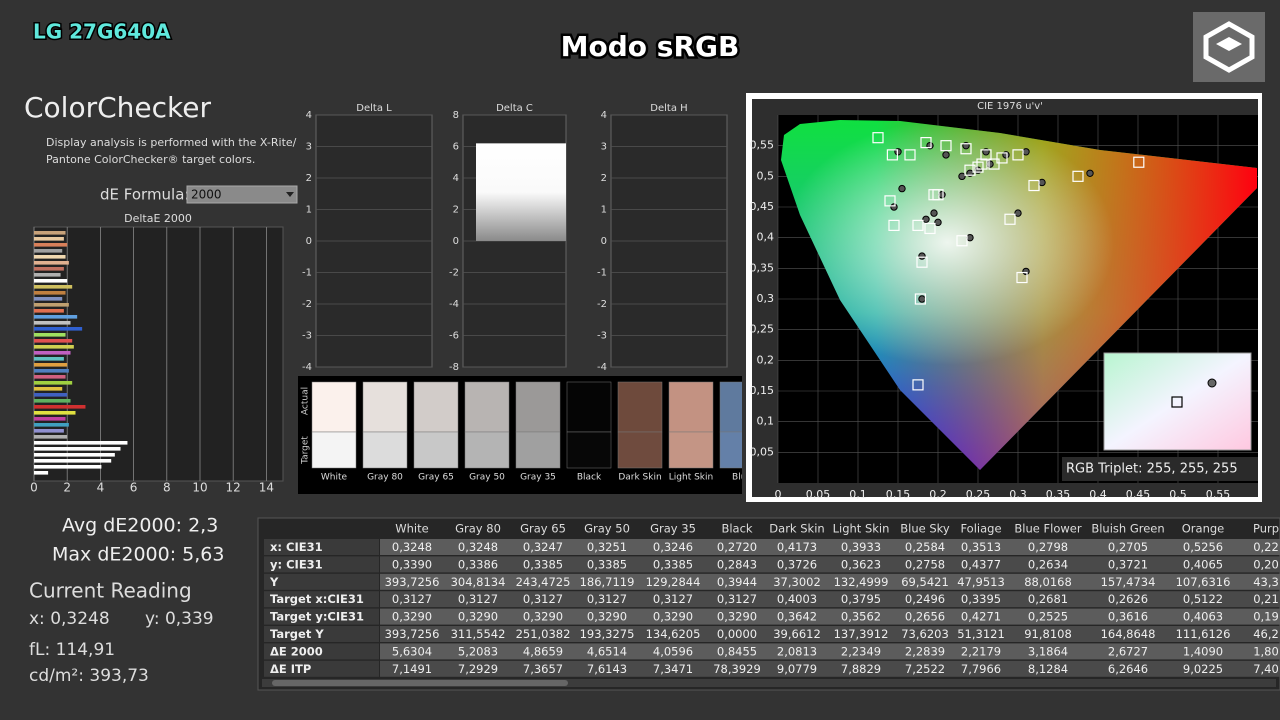 The height and width of the screenshot is (720, 1280). What do you see at coordinates (762, 390) in the screenshot?
I see `y-tick-label: 0,15` at bounding box center [762, 390].